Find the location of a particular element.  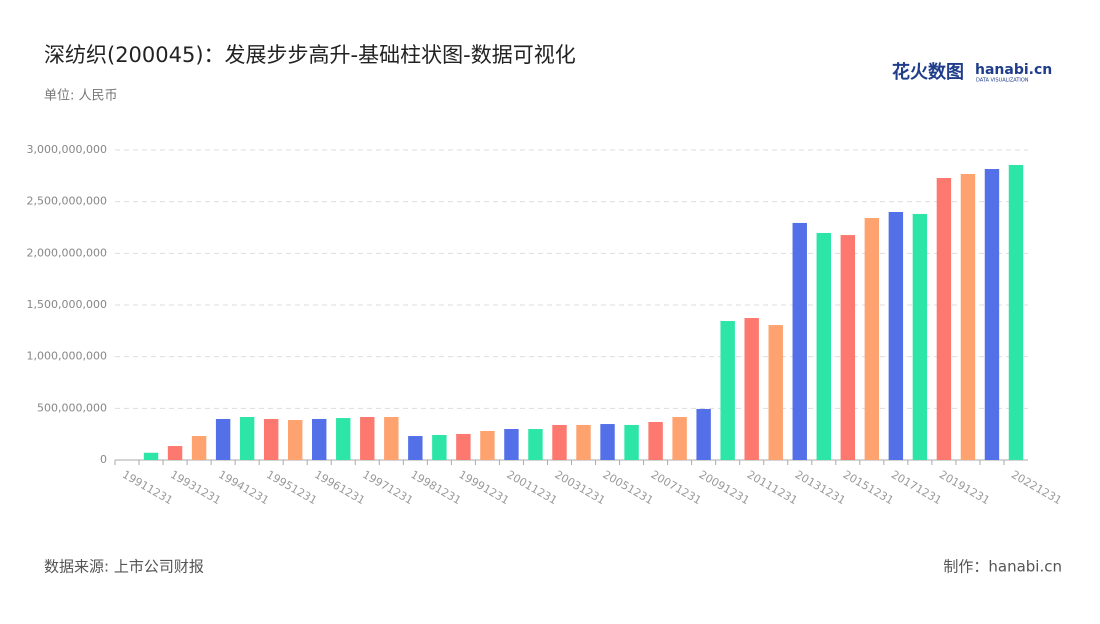

logo-site: hanabi.cn is located at coordinates (1013, 70).